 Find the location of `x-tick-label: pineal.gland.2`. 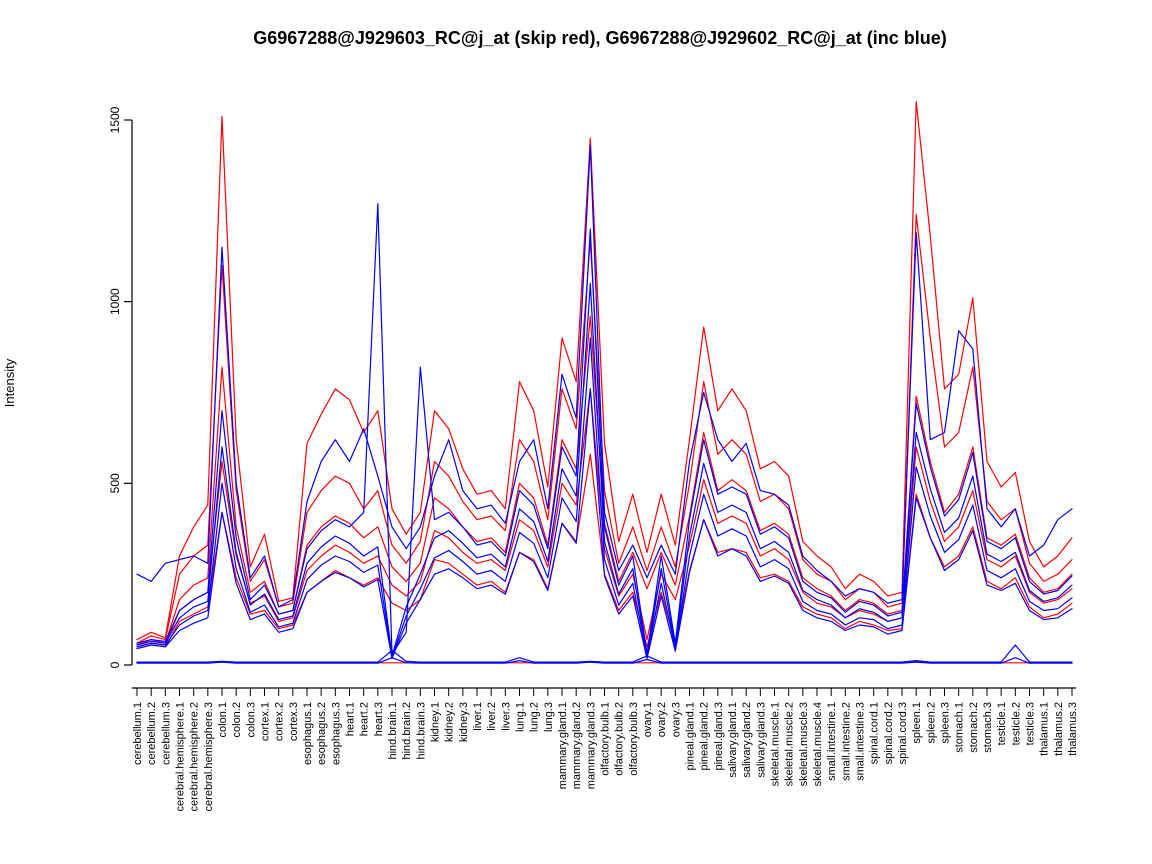

x-tick-label: pineal.gland.2 is located at coordinates (705, 736).